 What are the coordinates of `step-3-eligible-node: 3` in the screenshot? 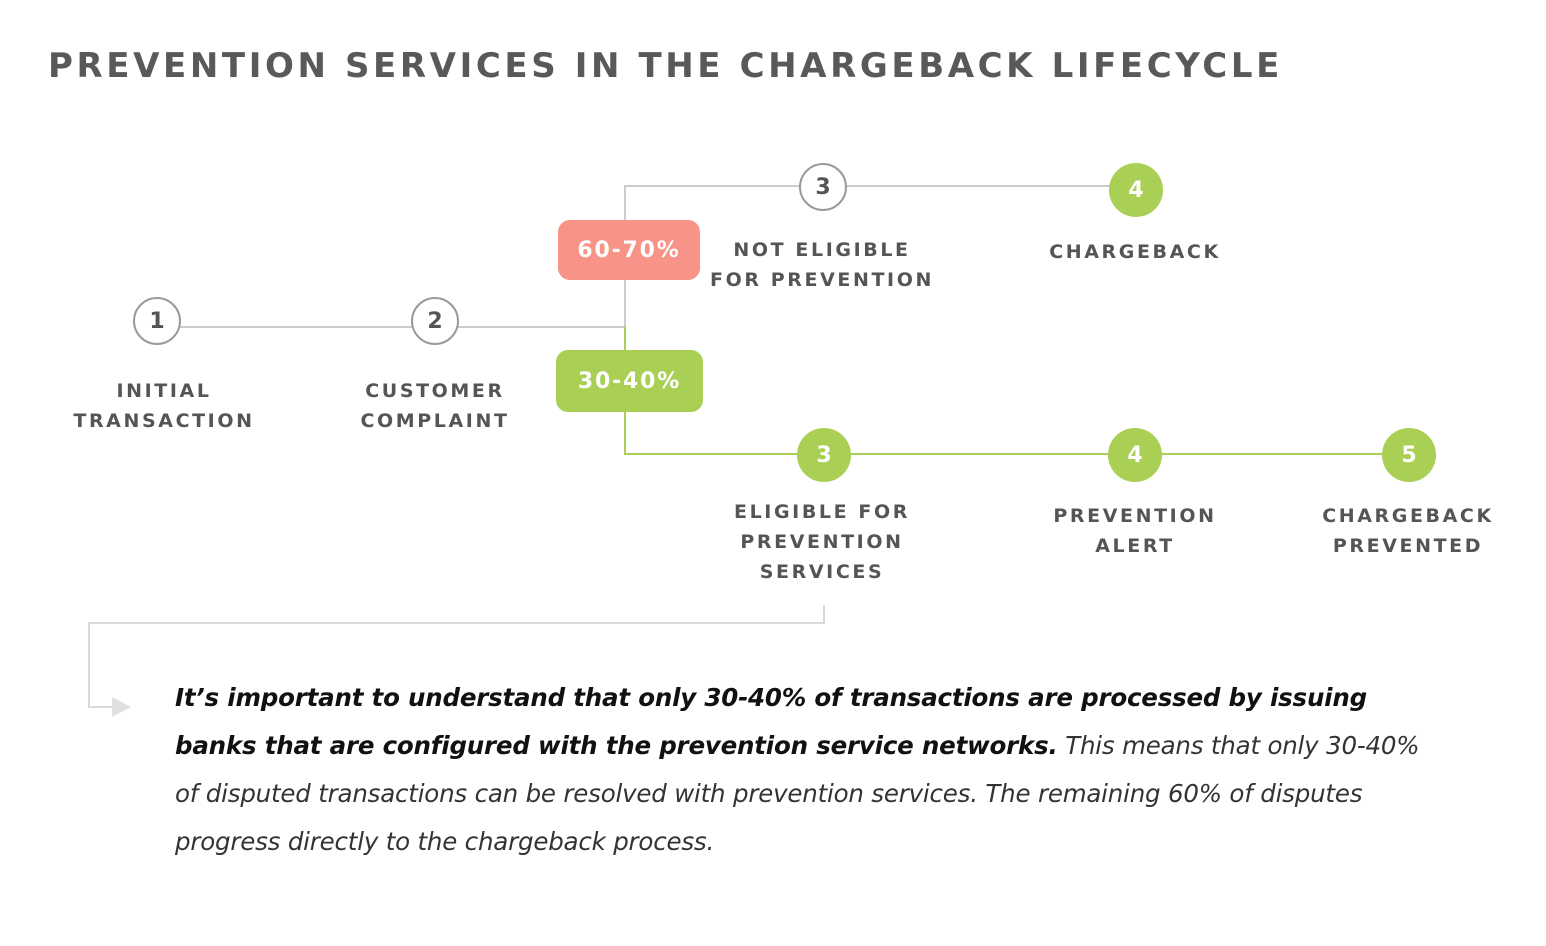 It's located at (824, 455).